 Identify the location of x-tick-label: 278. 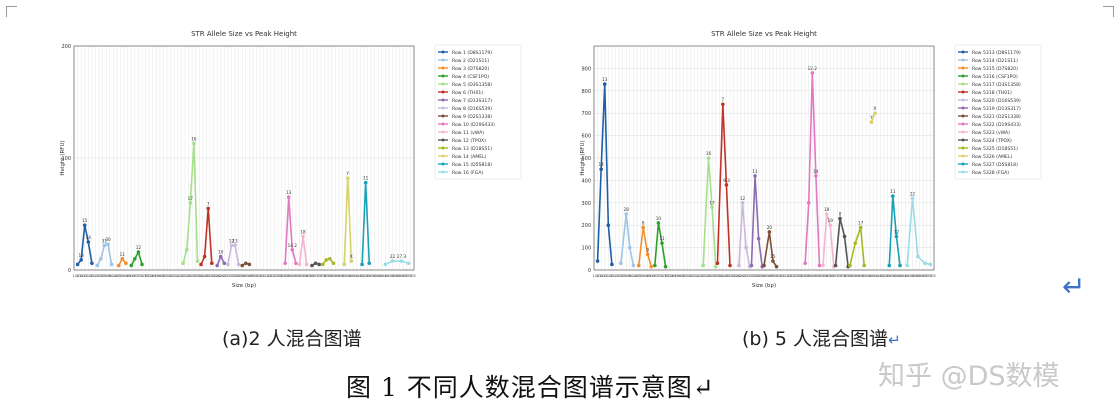
(754, 276).